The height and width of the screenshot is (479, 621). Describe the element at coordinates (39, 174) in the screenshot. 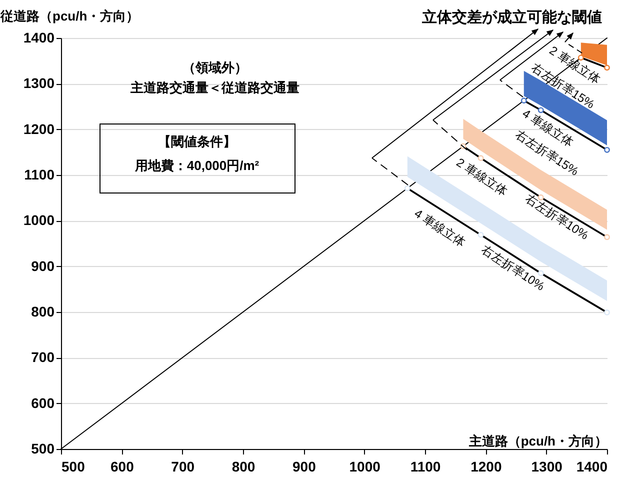

I see `y-tick-label: 1100` at that location.